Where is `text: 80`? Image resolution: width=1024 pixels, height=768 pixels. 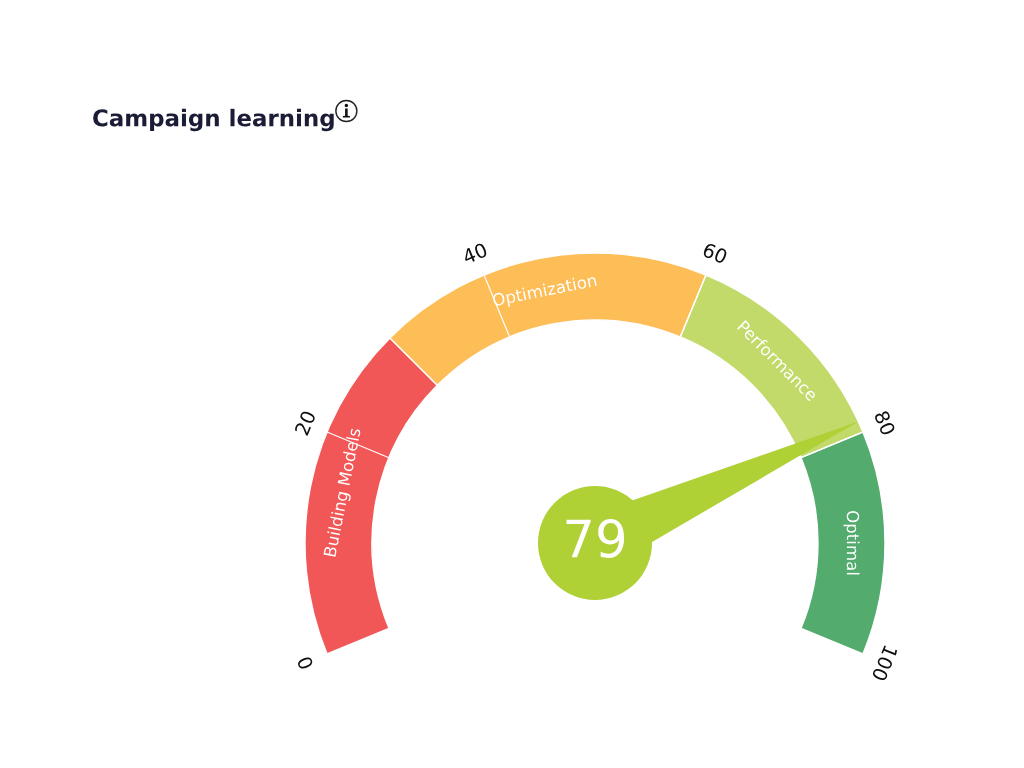
text: 80 is located at coordinates (884, 422).